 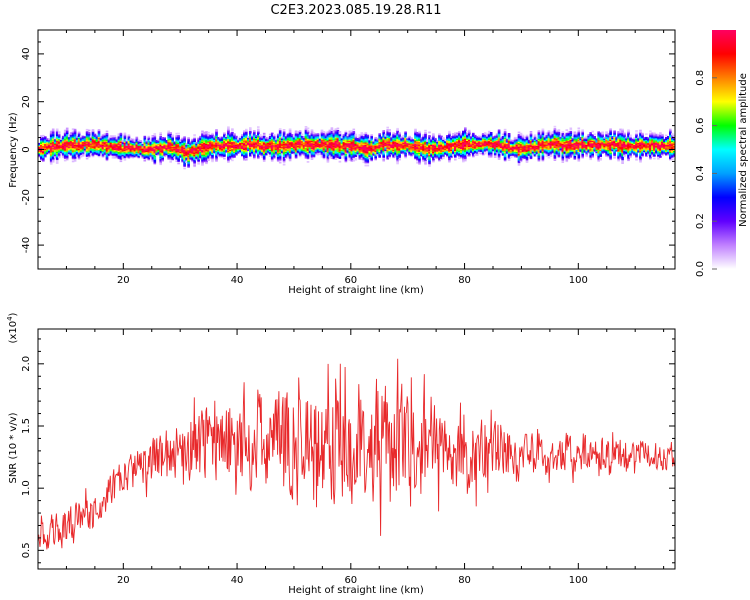 What do you see at coordinates (242, 136) in the screenshot?
I see `heatmap-cell-1988` at bounding box center [242, 136].